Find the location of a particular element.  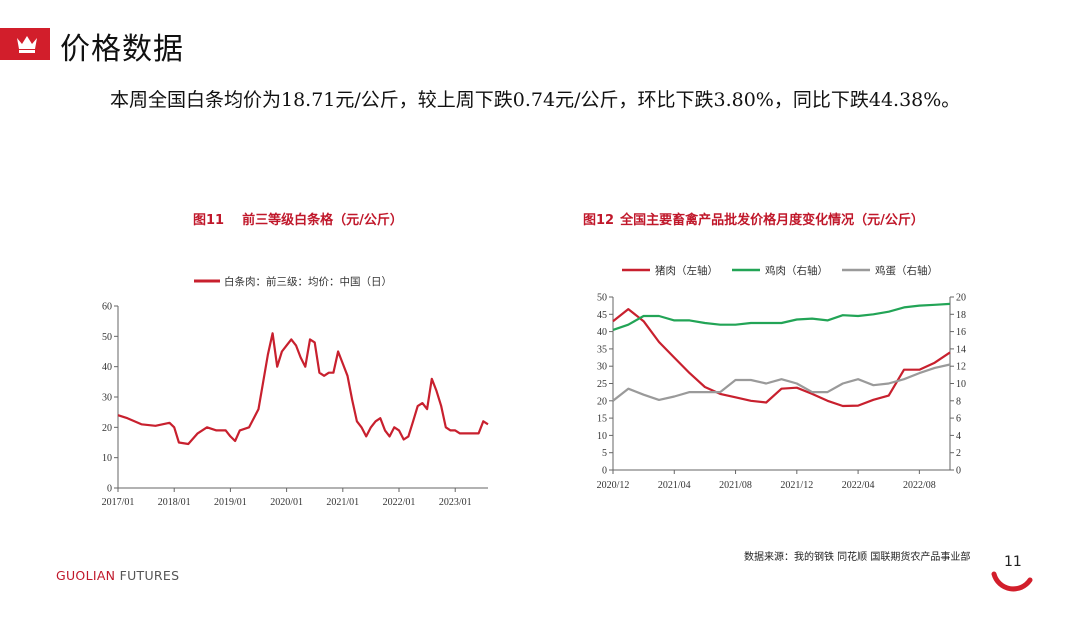

right-y-tick-label: 10 is located at coordinates (961, 384).